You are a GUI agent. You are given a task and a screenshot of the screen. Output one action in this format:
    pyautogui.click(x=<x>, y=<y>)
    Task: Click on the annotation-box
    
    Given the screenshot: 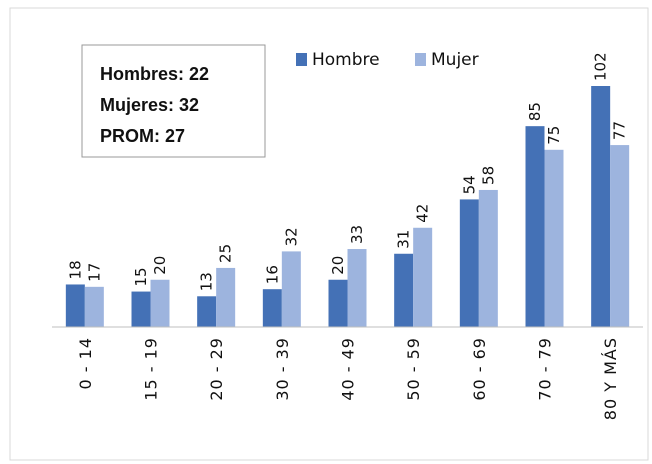 What is the action you would take?
    pyautogui.click(x=173, y=101)
    